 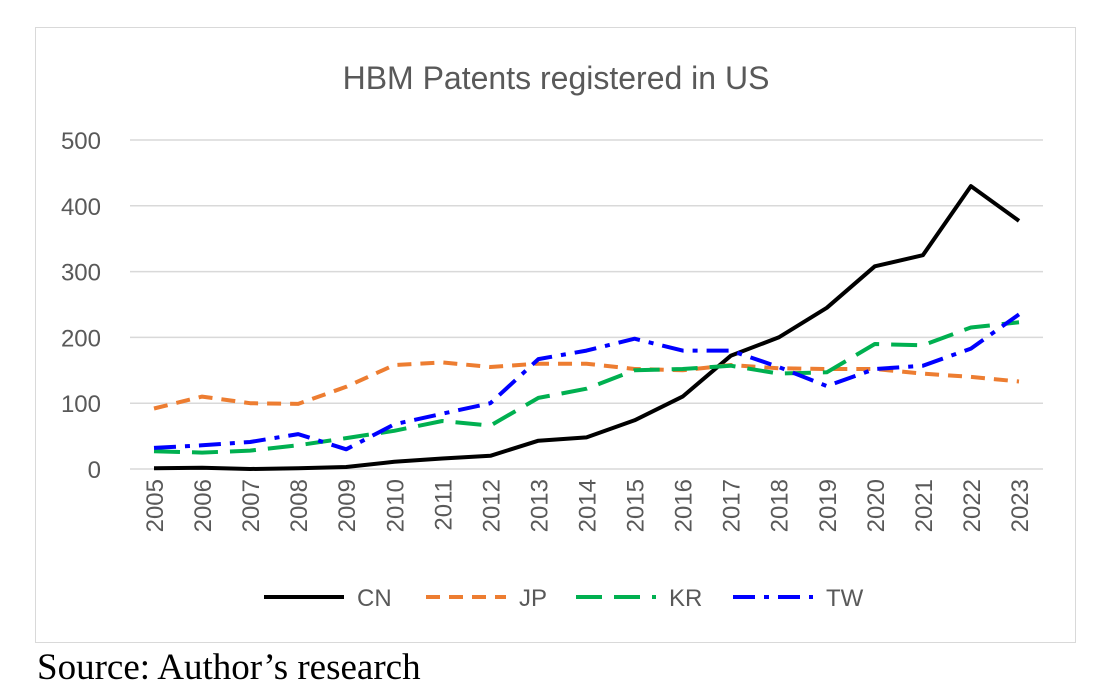 I want to click on x-tick-label: 2018, so click(x=780, y=505).